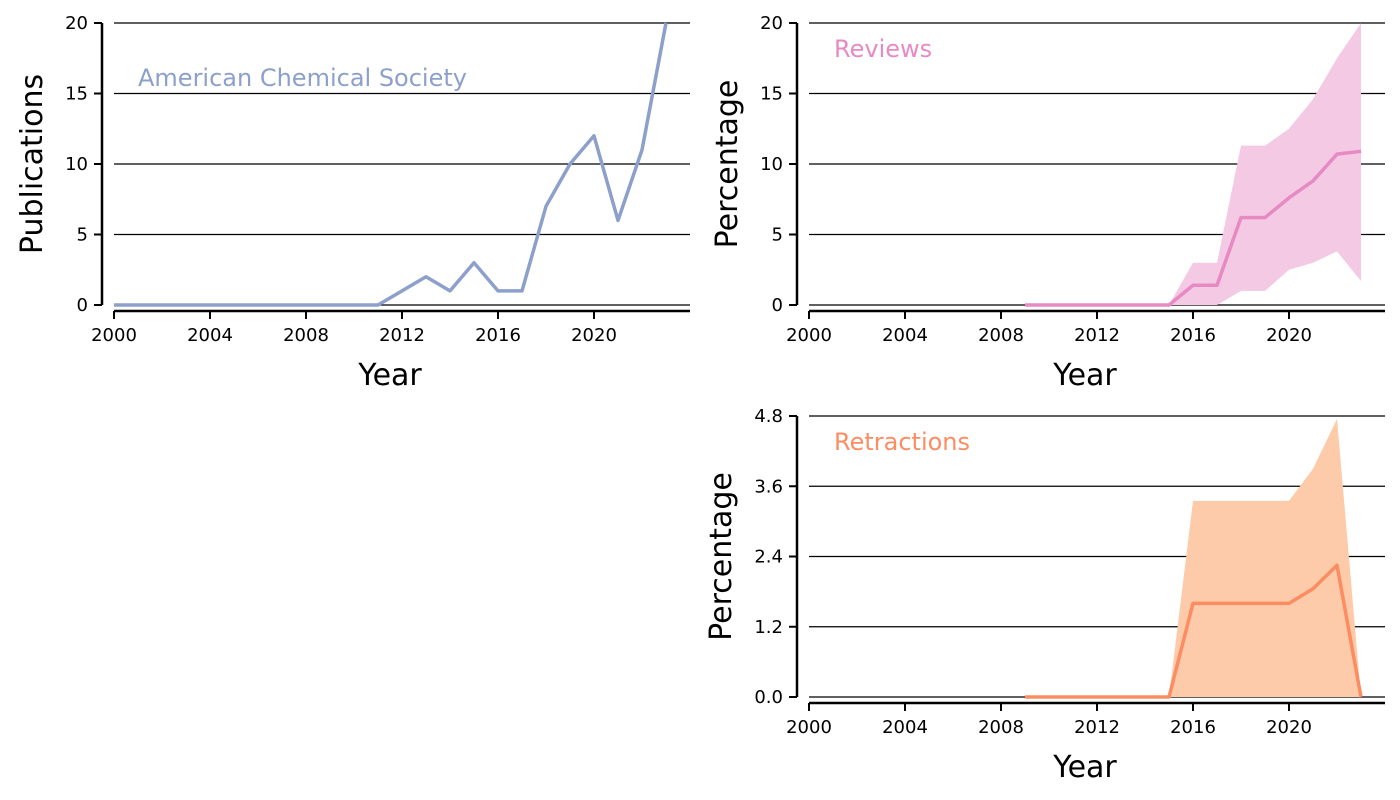 The width and height of the screenshot is (1400, 800). What do you see at coordinates (902, 442) in the screenshot?
I see `panel-label: Retractions` at bounding box center [902, 442].